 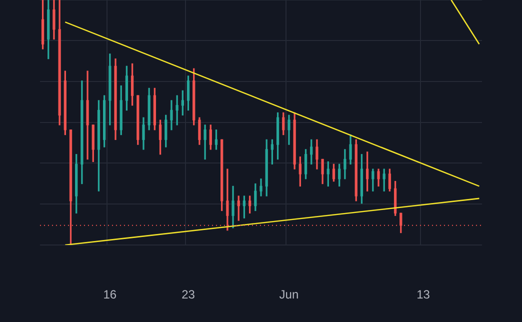 What do you see at coordinates (423, 295) in the screenshot?
I see `x-tick-label: 13` at bounding box center [423, 295].